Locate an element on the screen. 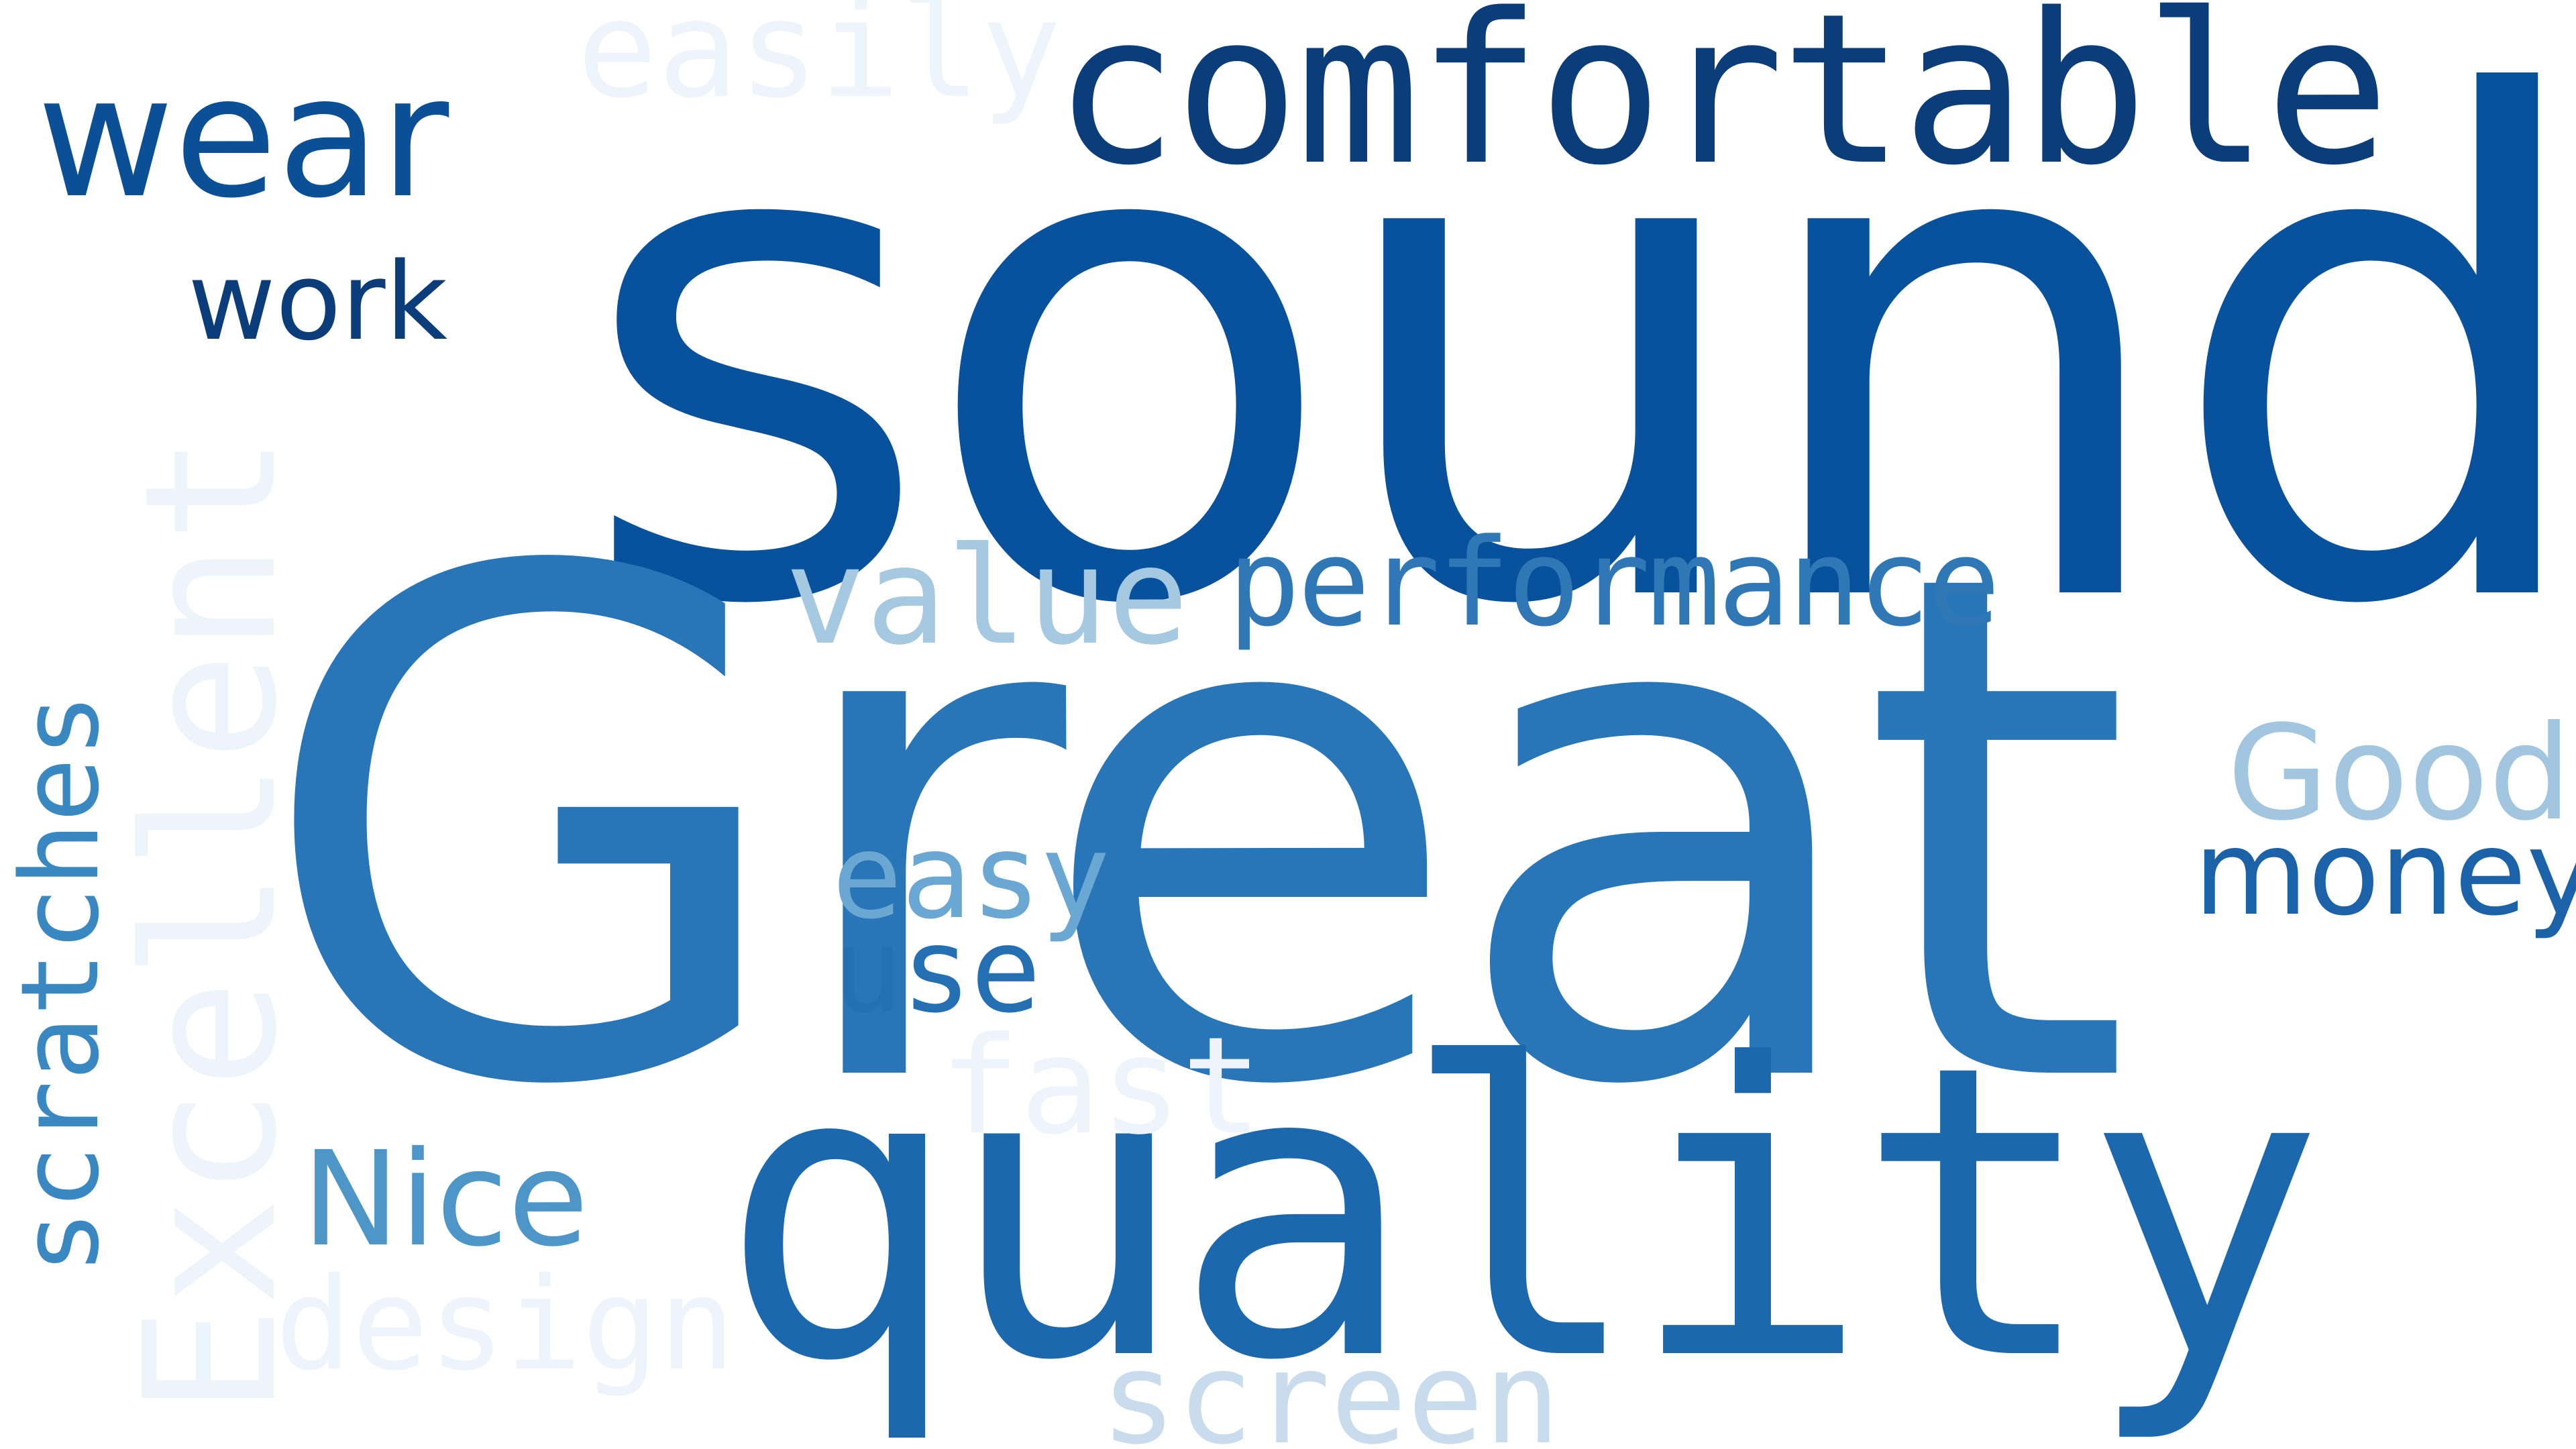  word-comfortable: comfortable is located at coordinates (1721, 105).